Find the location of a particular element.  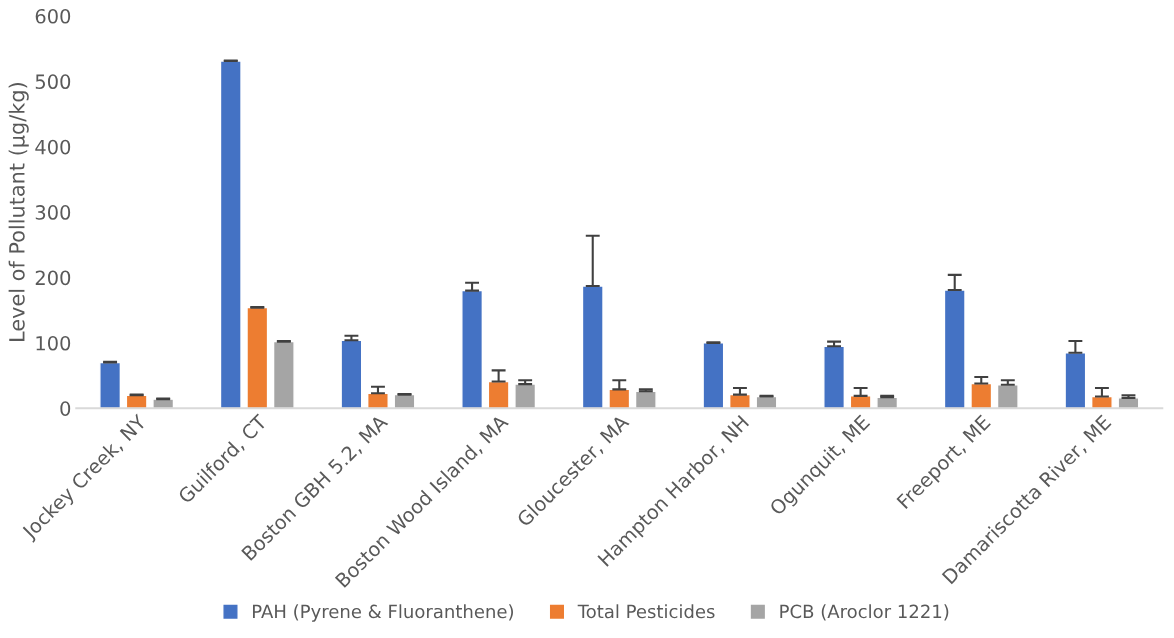

y-tick-label: 400 is located at coordinates (53, 147).